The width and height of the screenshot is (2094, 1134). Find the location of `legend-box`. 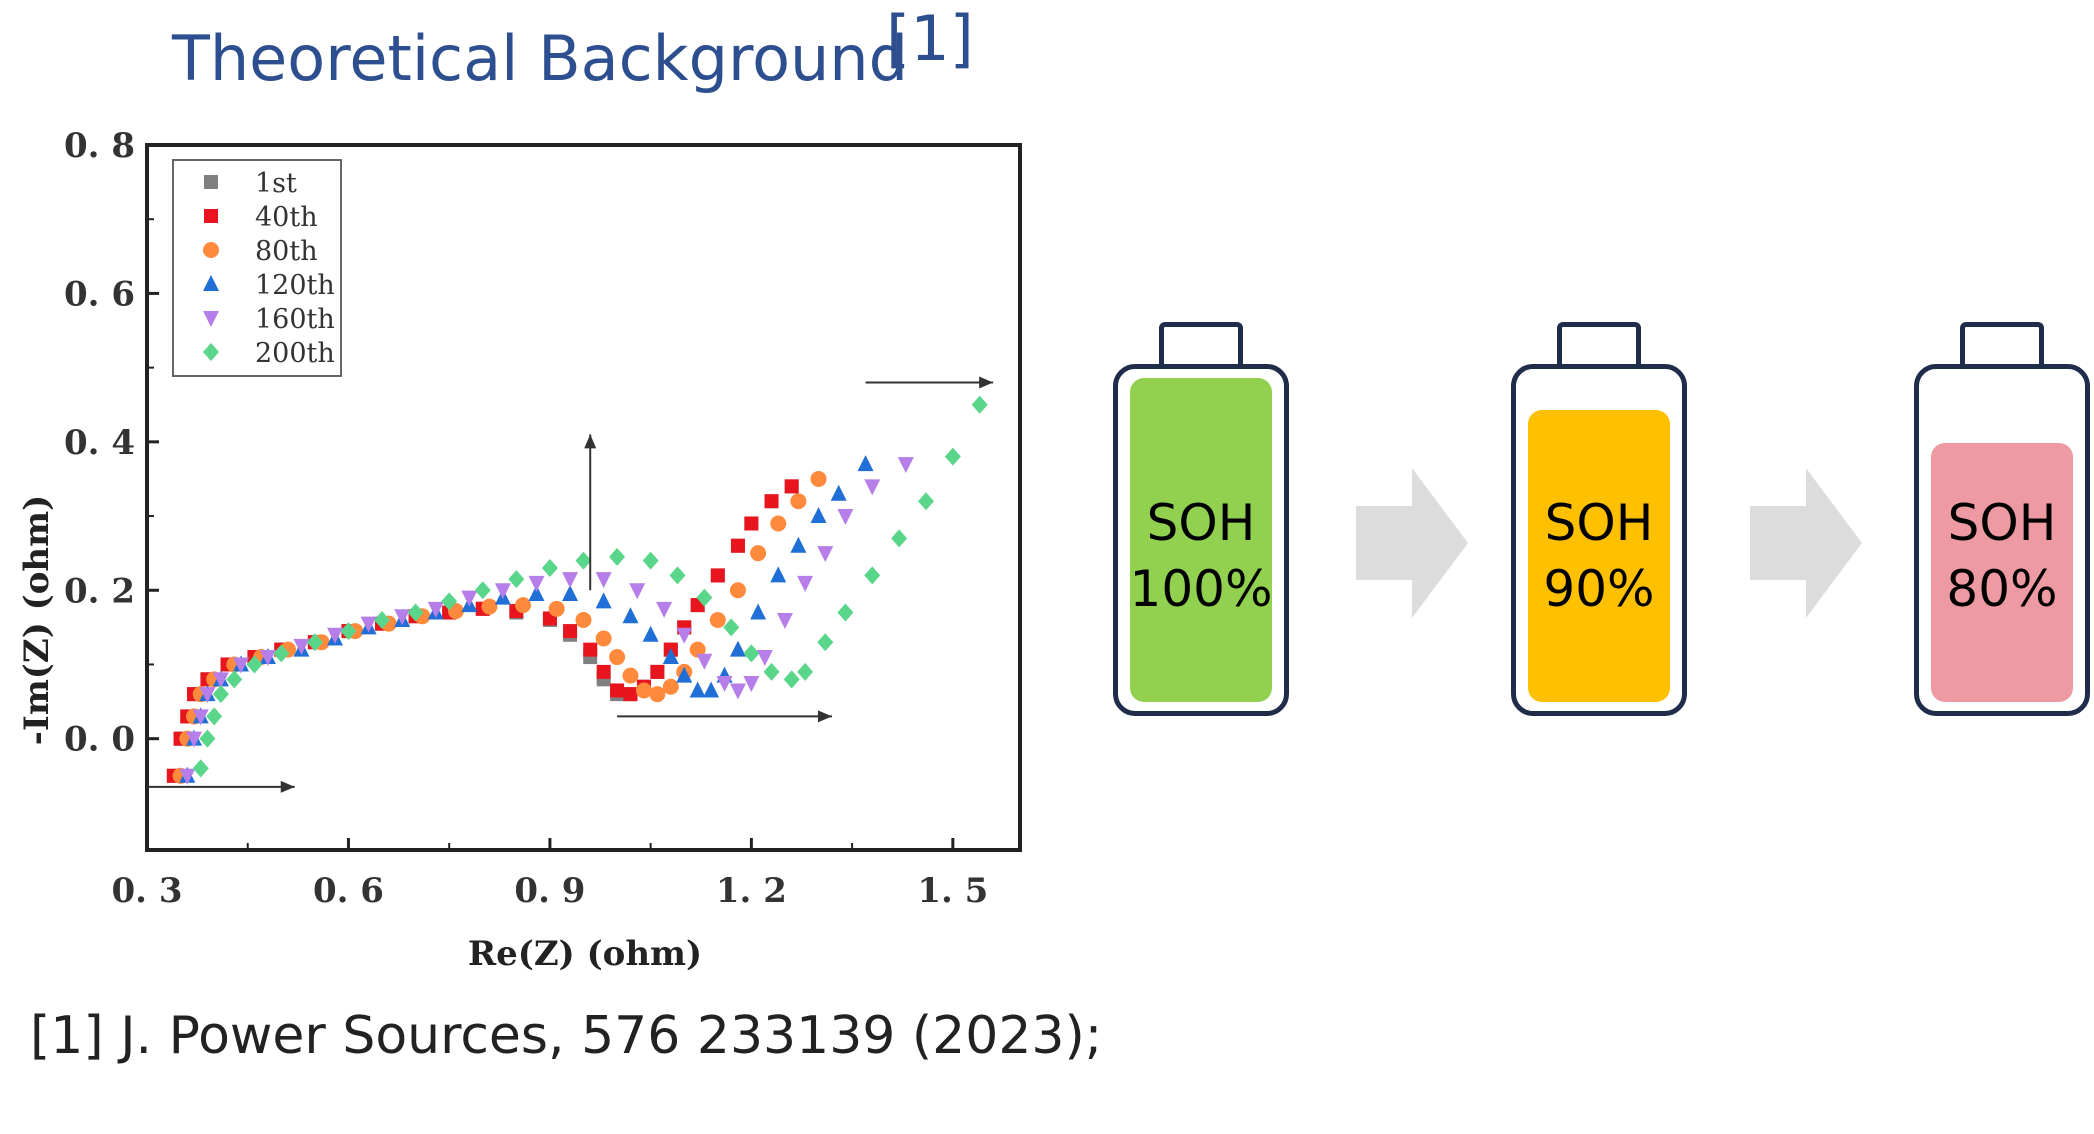

legend-box is located at coordinates (257, 268).